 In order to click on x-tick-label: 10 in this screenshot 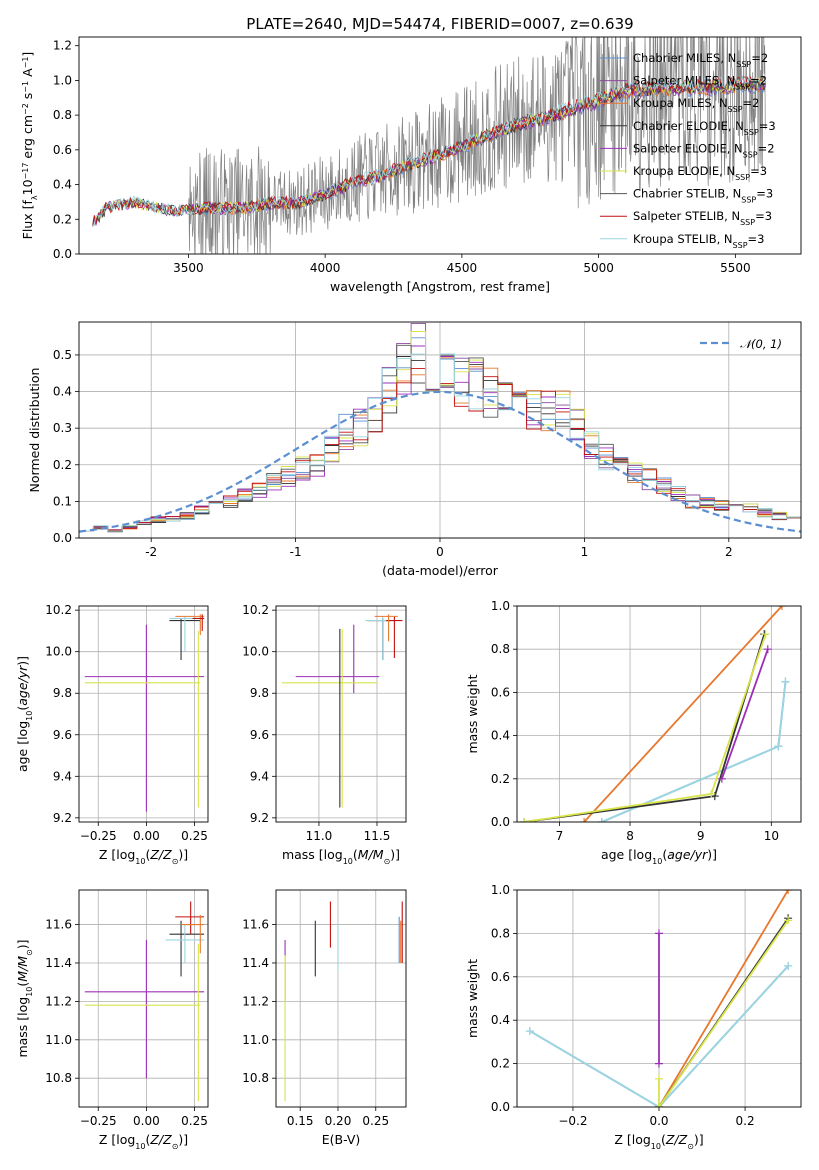, I will do `click(771, 836)`.